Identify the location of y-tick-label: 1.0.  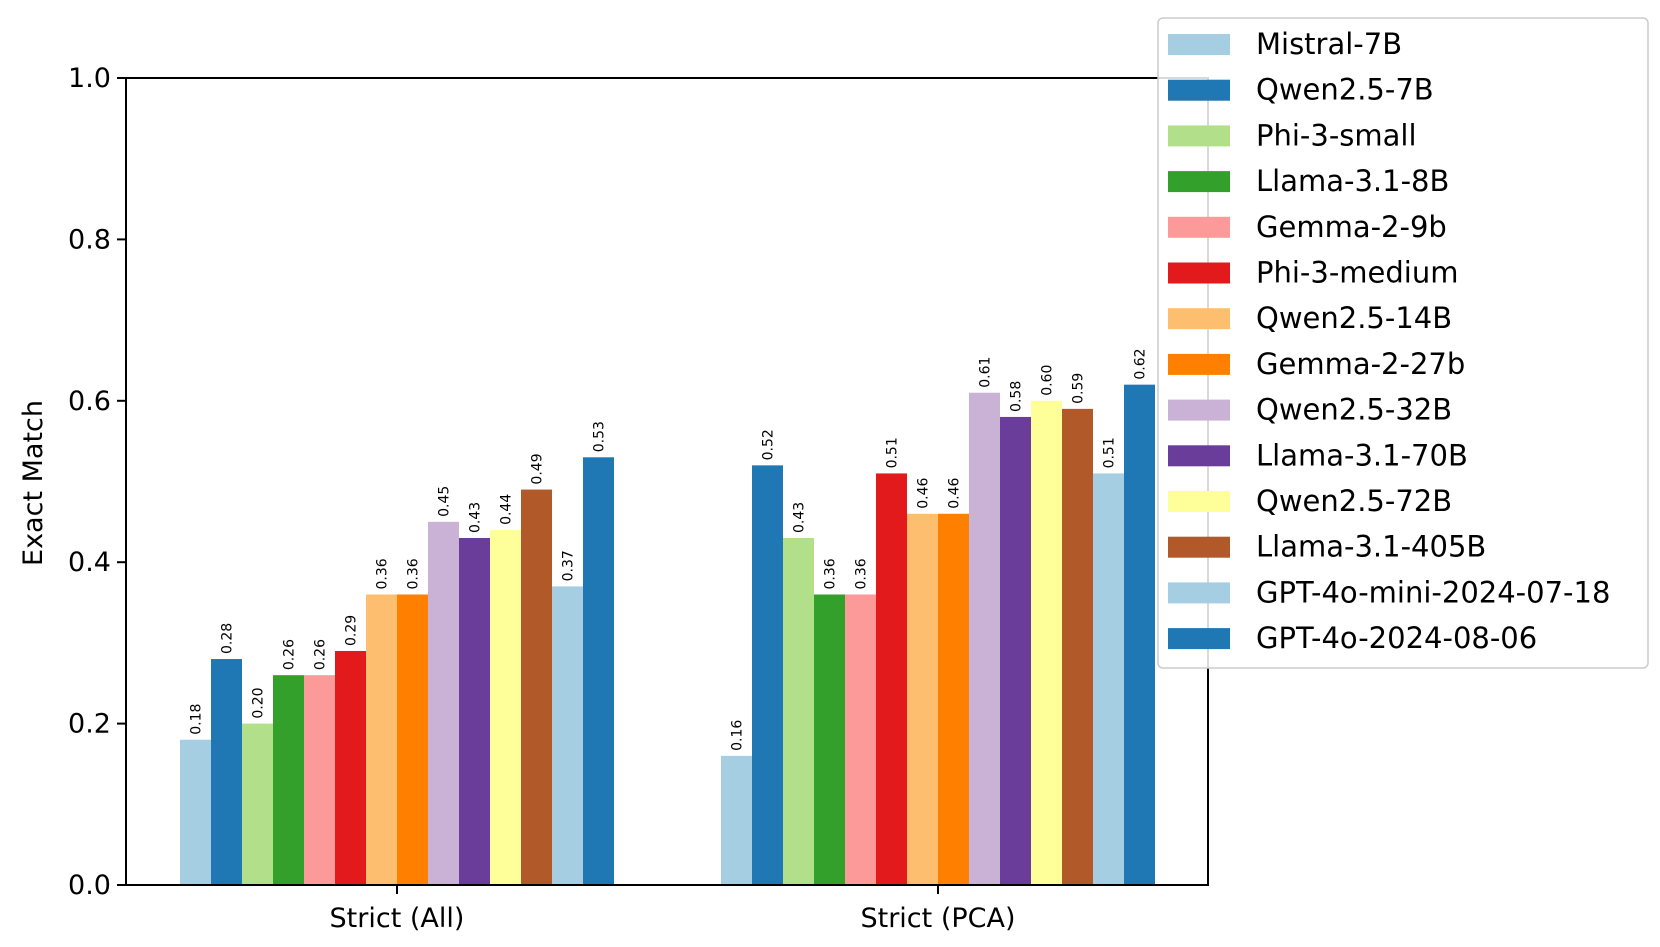
(89, 78).